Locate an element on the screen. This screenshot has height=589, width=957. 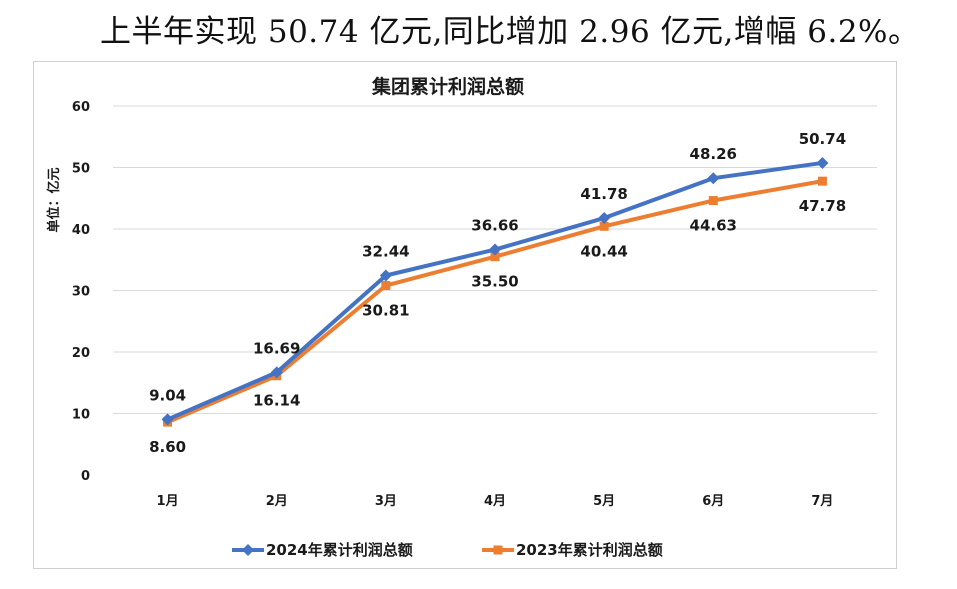
data-label: 9.04 is located at coordinates (167, 395).